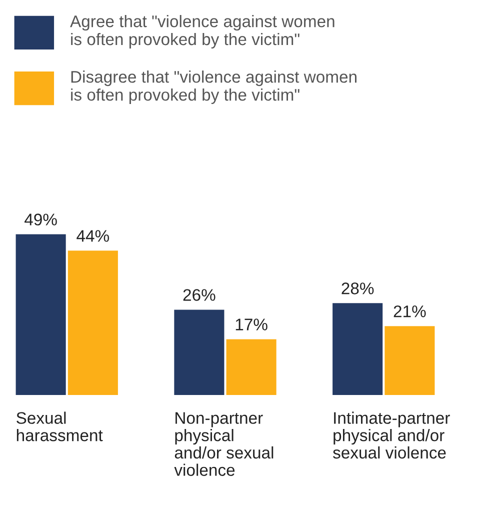 The width and height of the screenshot is (485, 505). I want to click on legend-label: Disagree that "violence against women is often provoked by the victim", so click(213, 87).